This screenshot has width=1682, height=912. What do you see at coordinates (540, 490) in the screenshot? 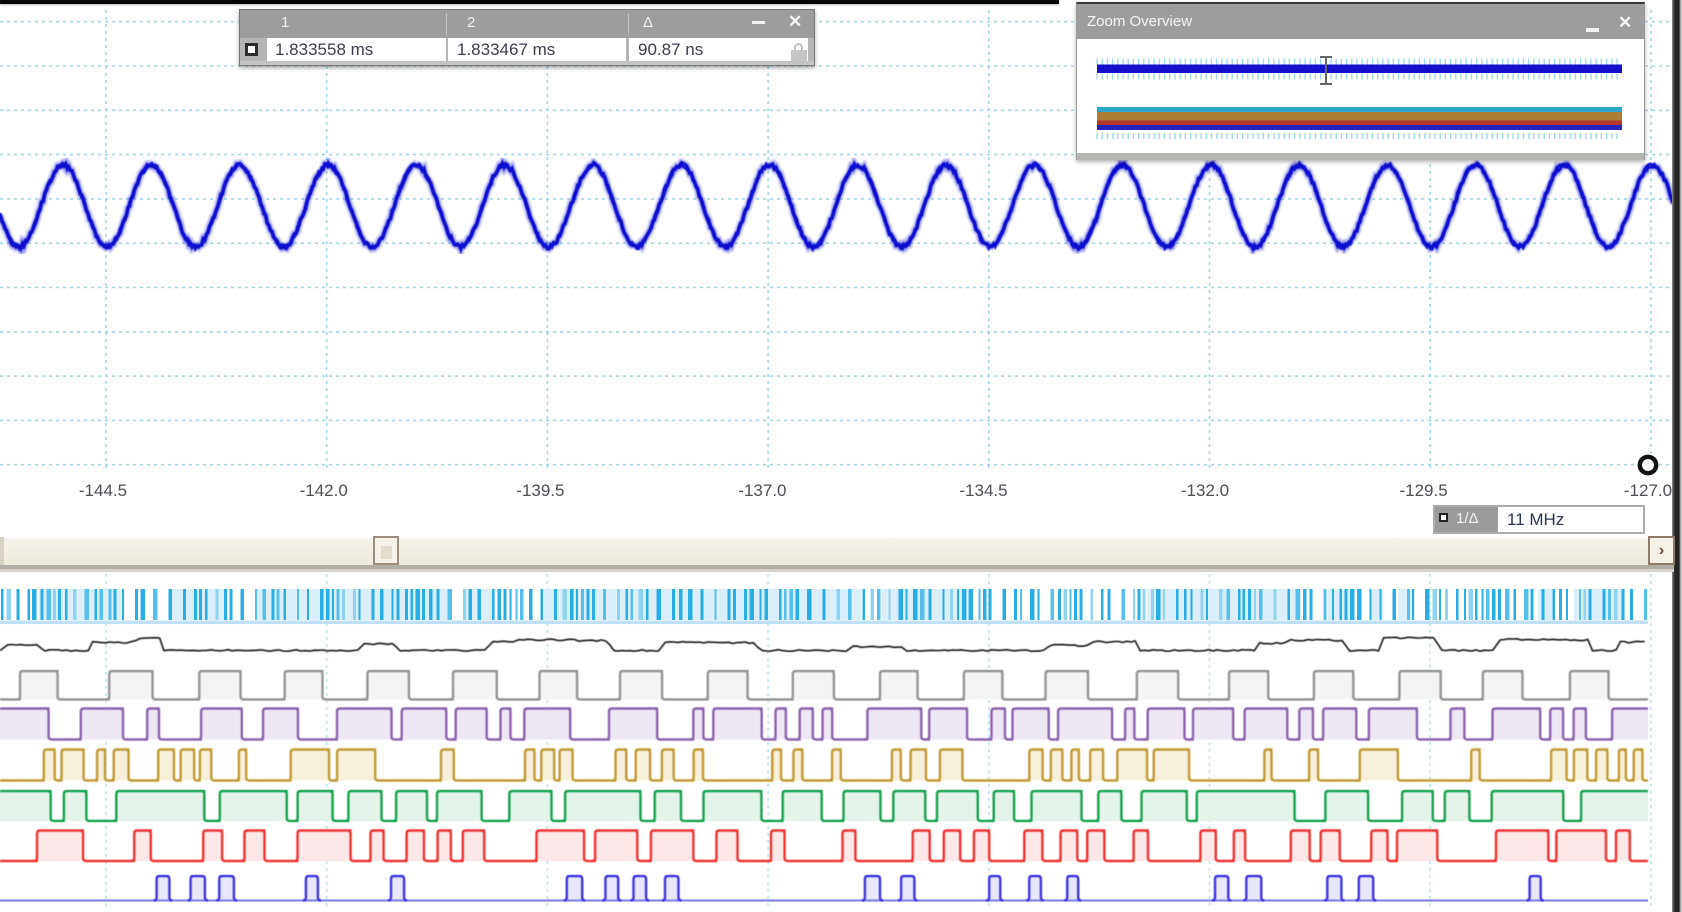
I see `svg-text: -139.5` at bounding box center [540, 490].